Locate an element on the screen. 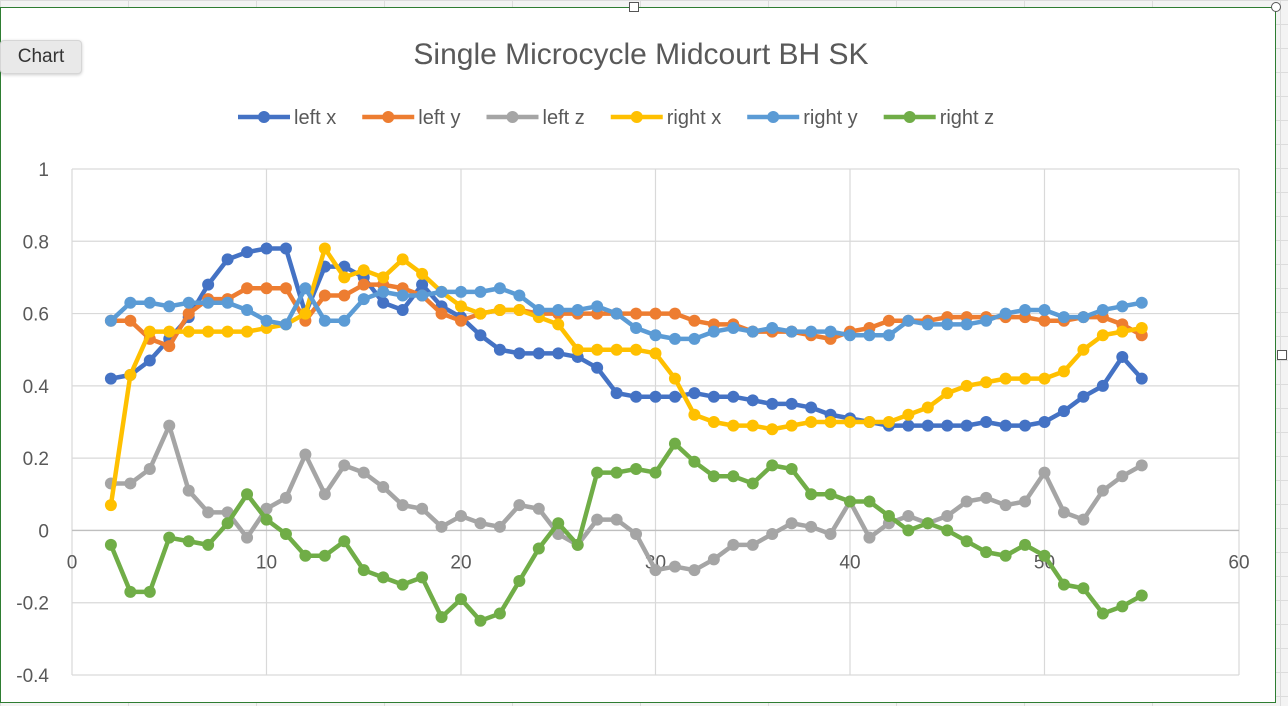 The height and width of the screenshot is (706, 1288). y-tick-label: 0.2 is located at coordinates (36, 459).